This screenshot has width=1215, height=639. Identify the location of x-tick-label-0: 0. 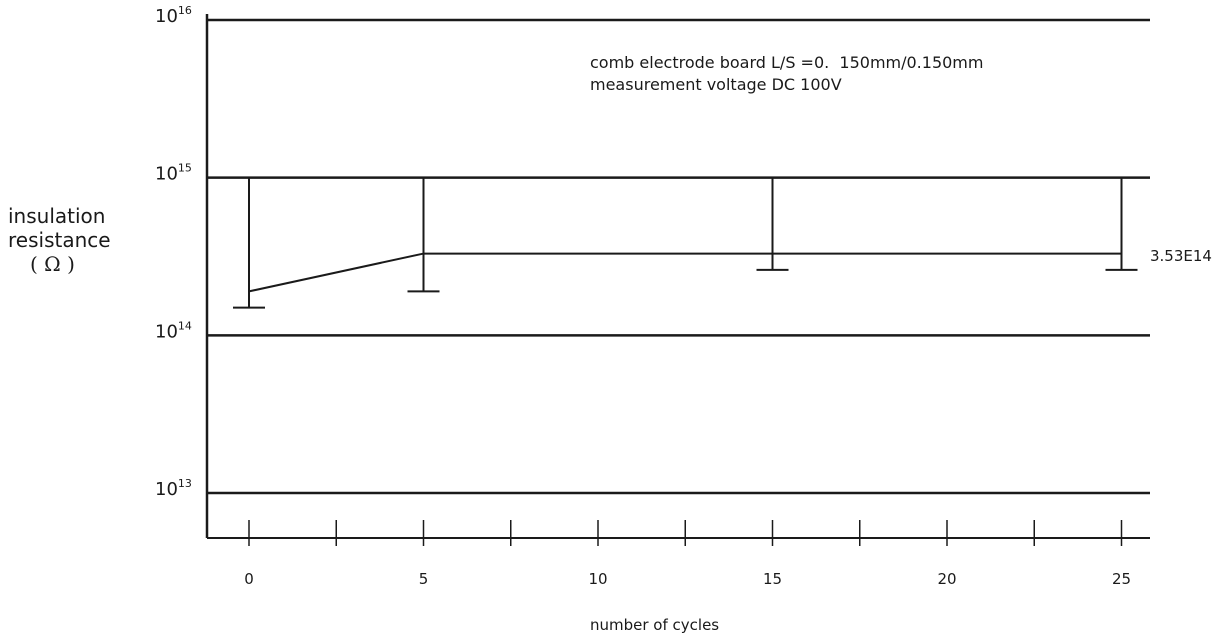
(249, 579).